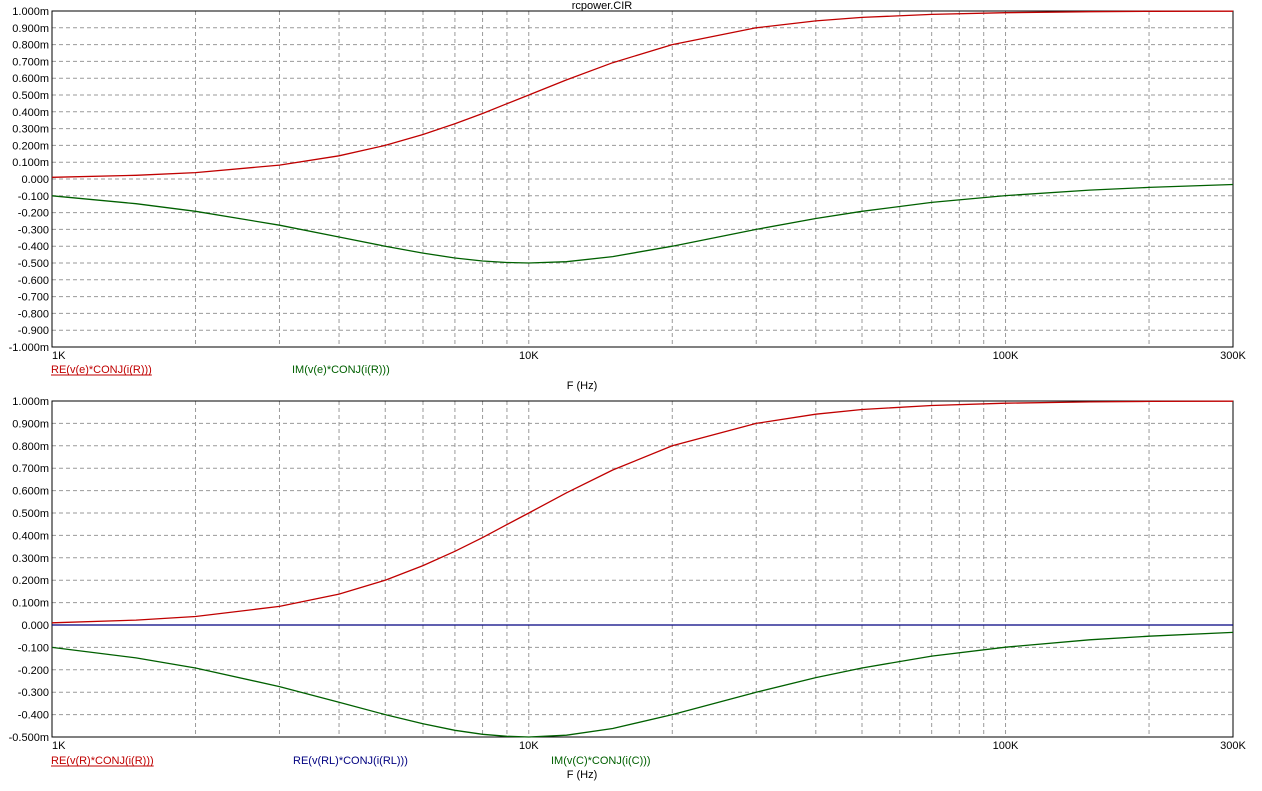 This screenshot has height=791, width=1262. I want to click on legend-entry: RE(v(RL)*CONJ(i(RL))), so click(350, 761).